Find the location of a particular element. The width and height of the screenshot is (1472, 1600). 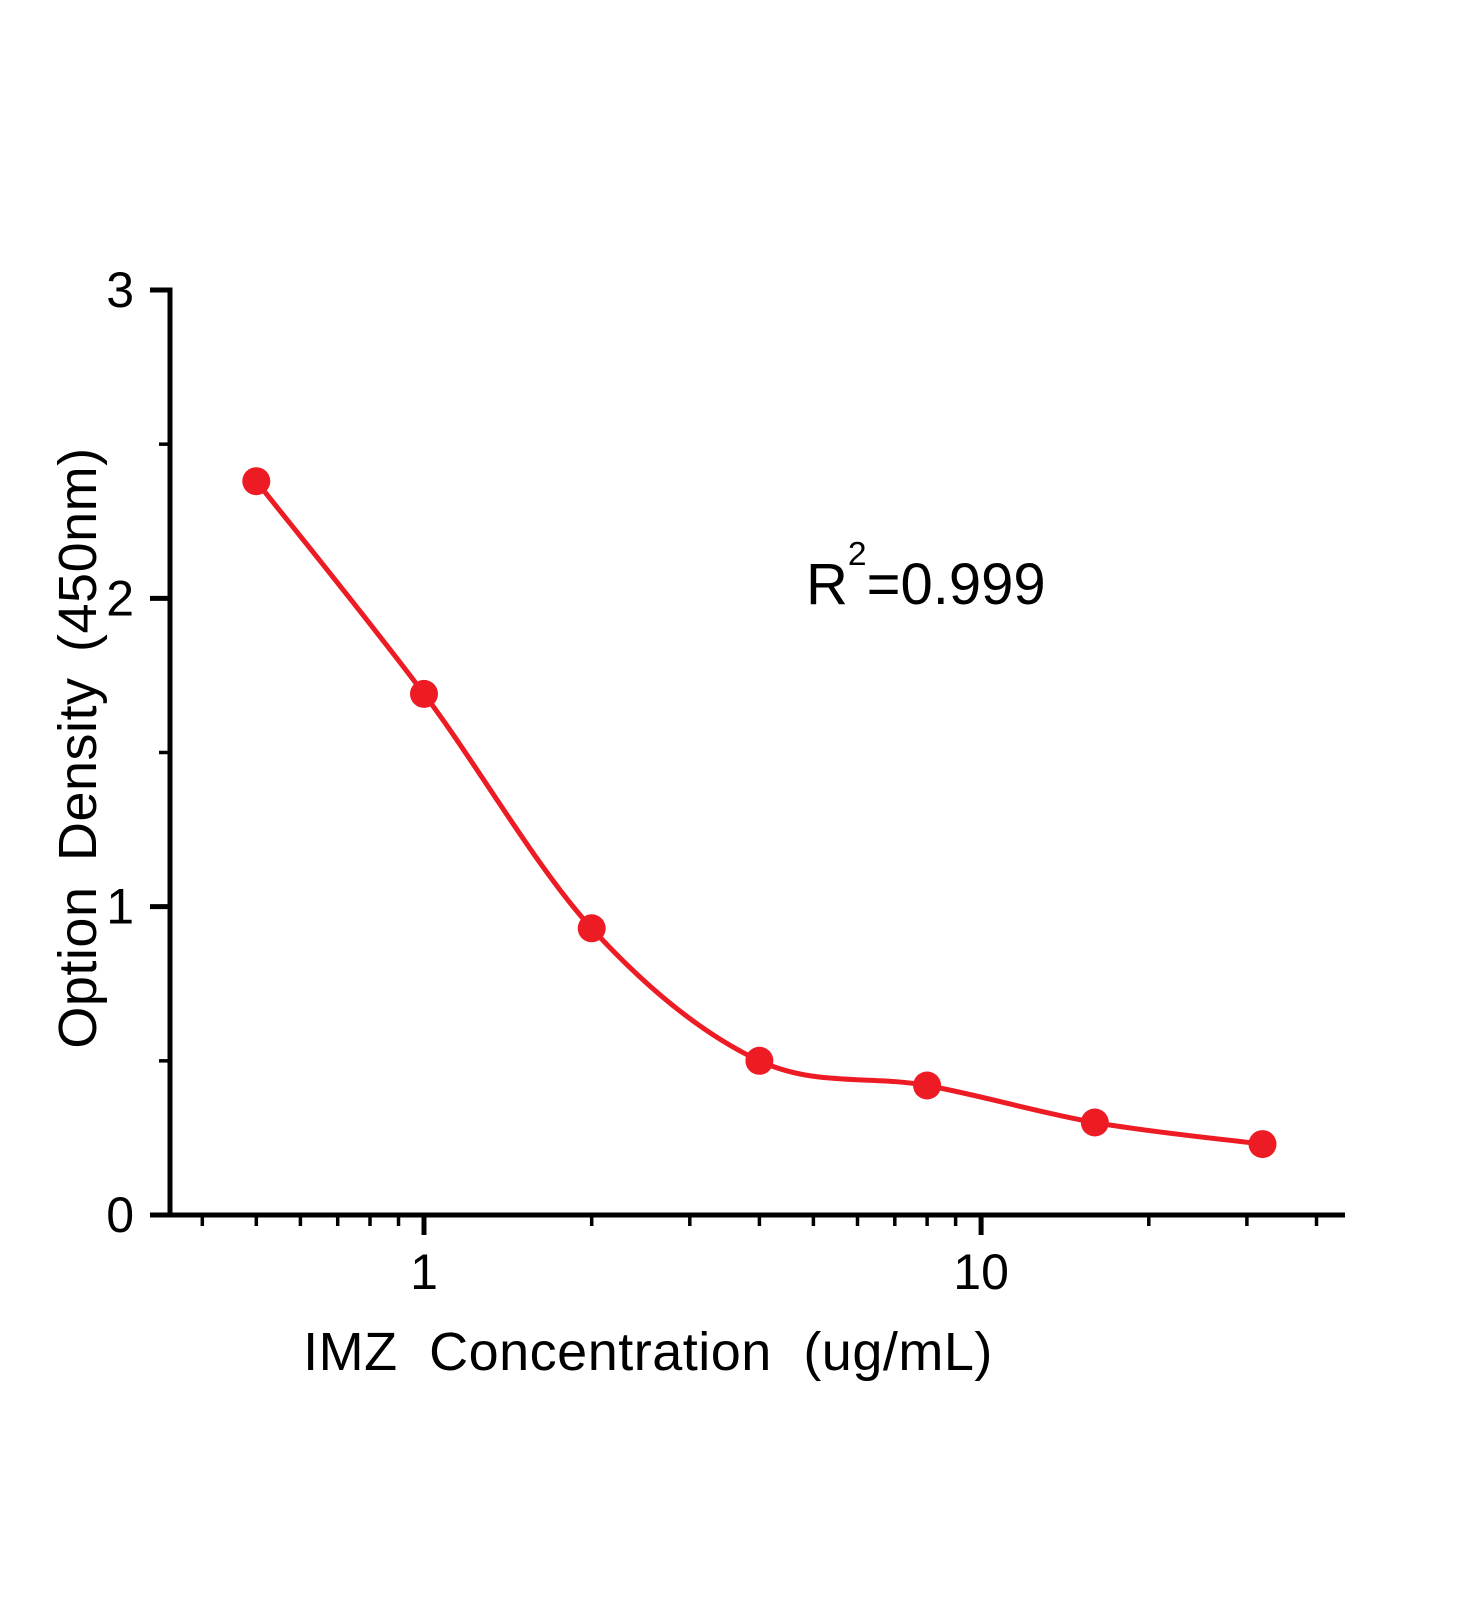

y-tick-label: 2 is located at coordinates (120, 598).